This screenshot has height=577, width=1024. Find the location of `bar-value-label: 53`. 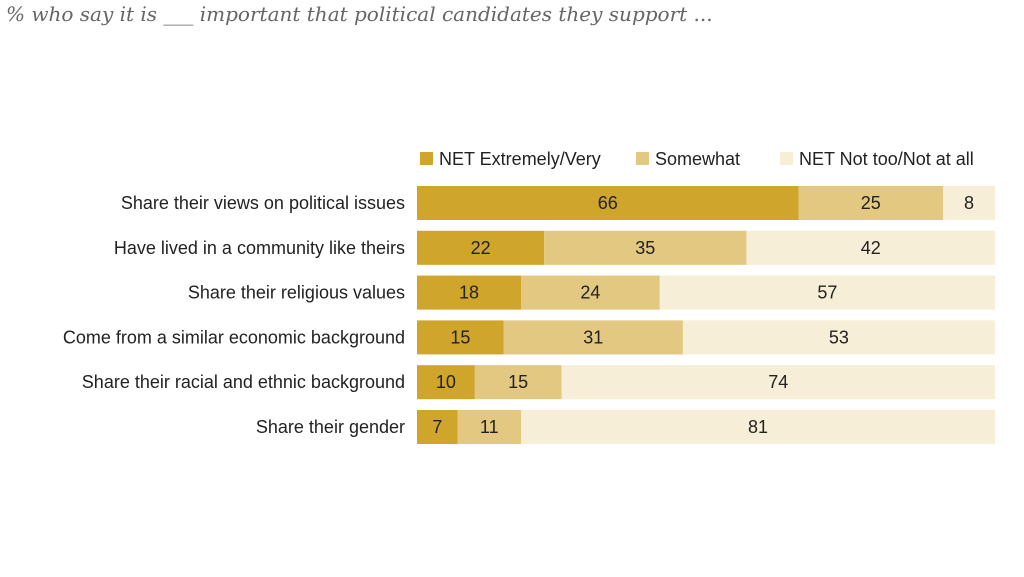

bar-value-label: 53 is located at coordinates (839, 337).